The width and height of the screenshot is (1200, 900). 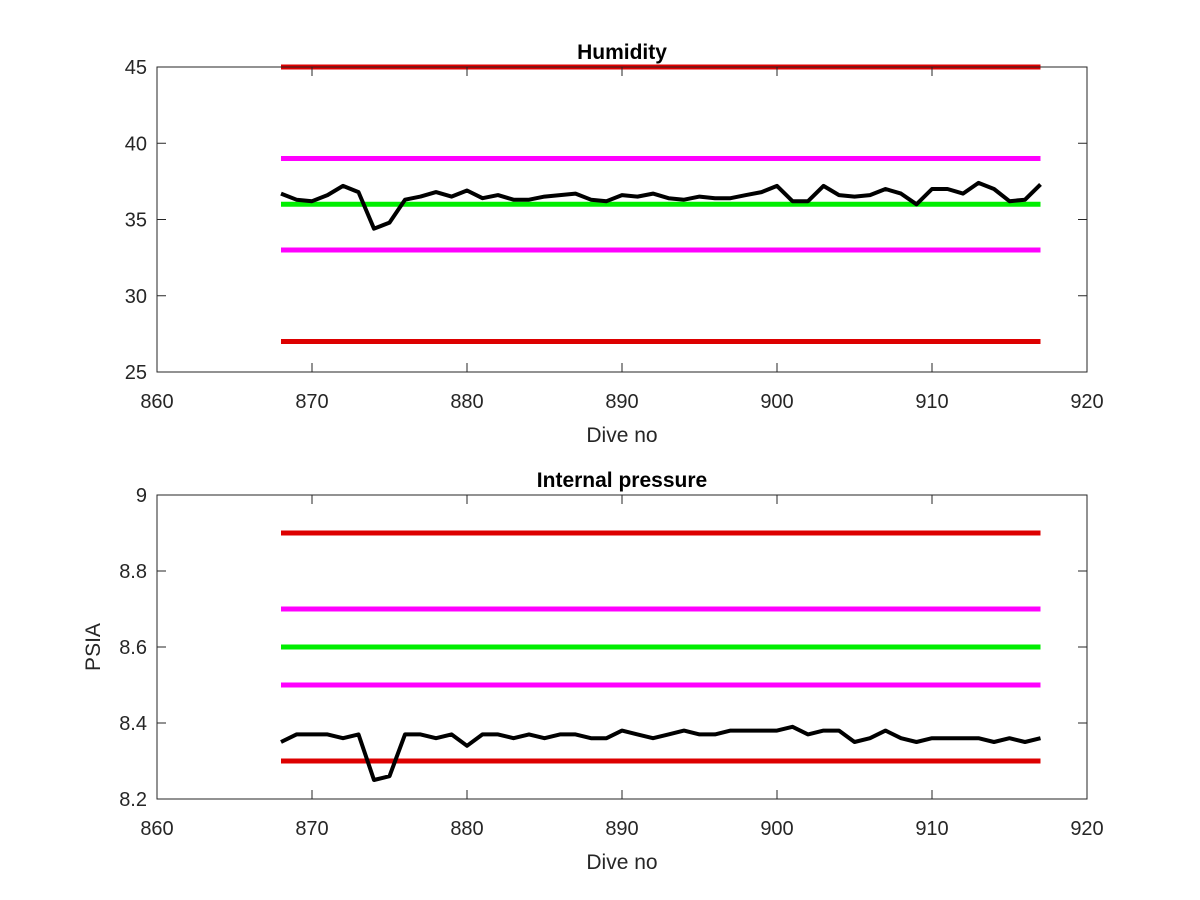 I want to click on chart-title: Internal pressure, so click(x=622, y=480).